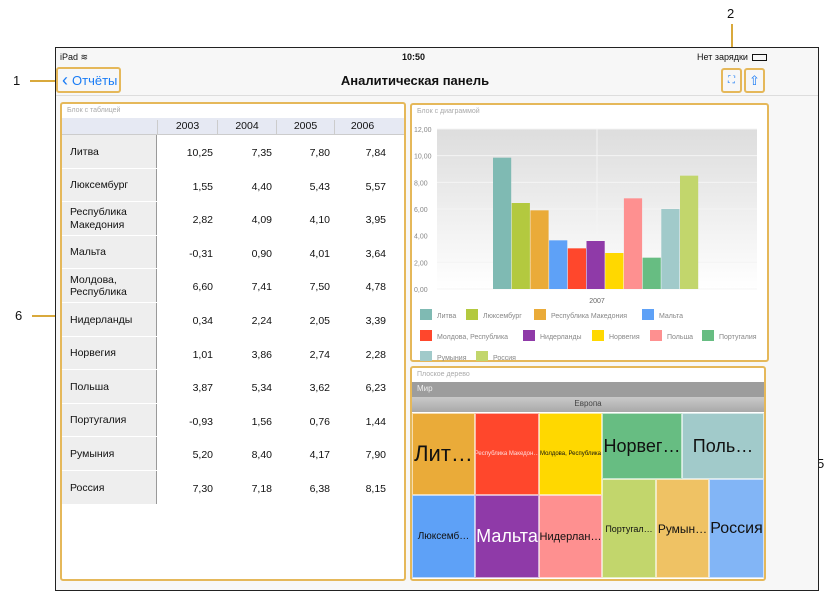 Image resolution: width=833 pixels, height=601 pixels. Describe the element at coordinates (319, 287) in the screenshot. I see `table-cell: 7,50` at that location.